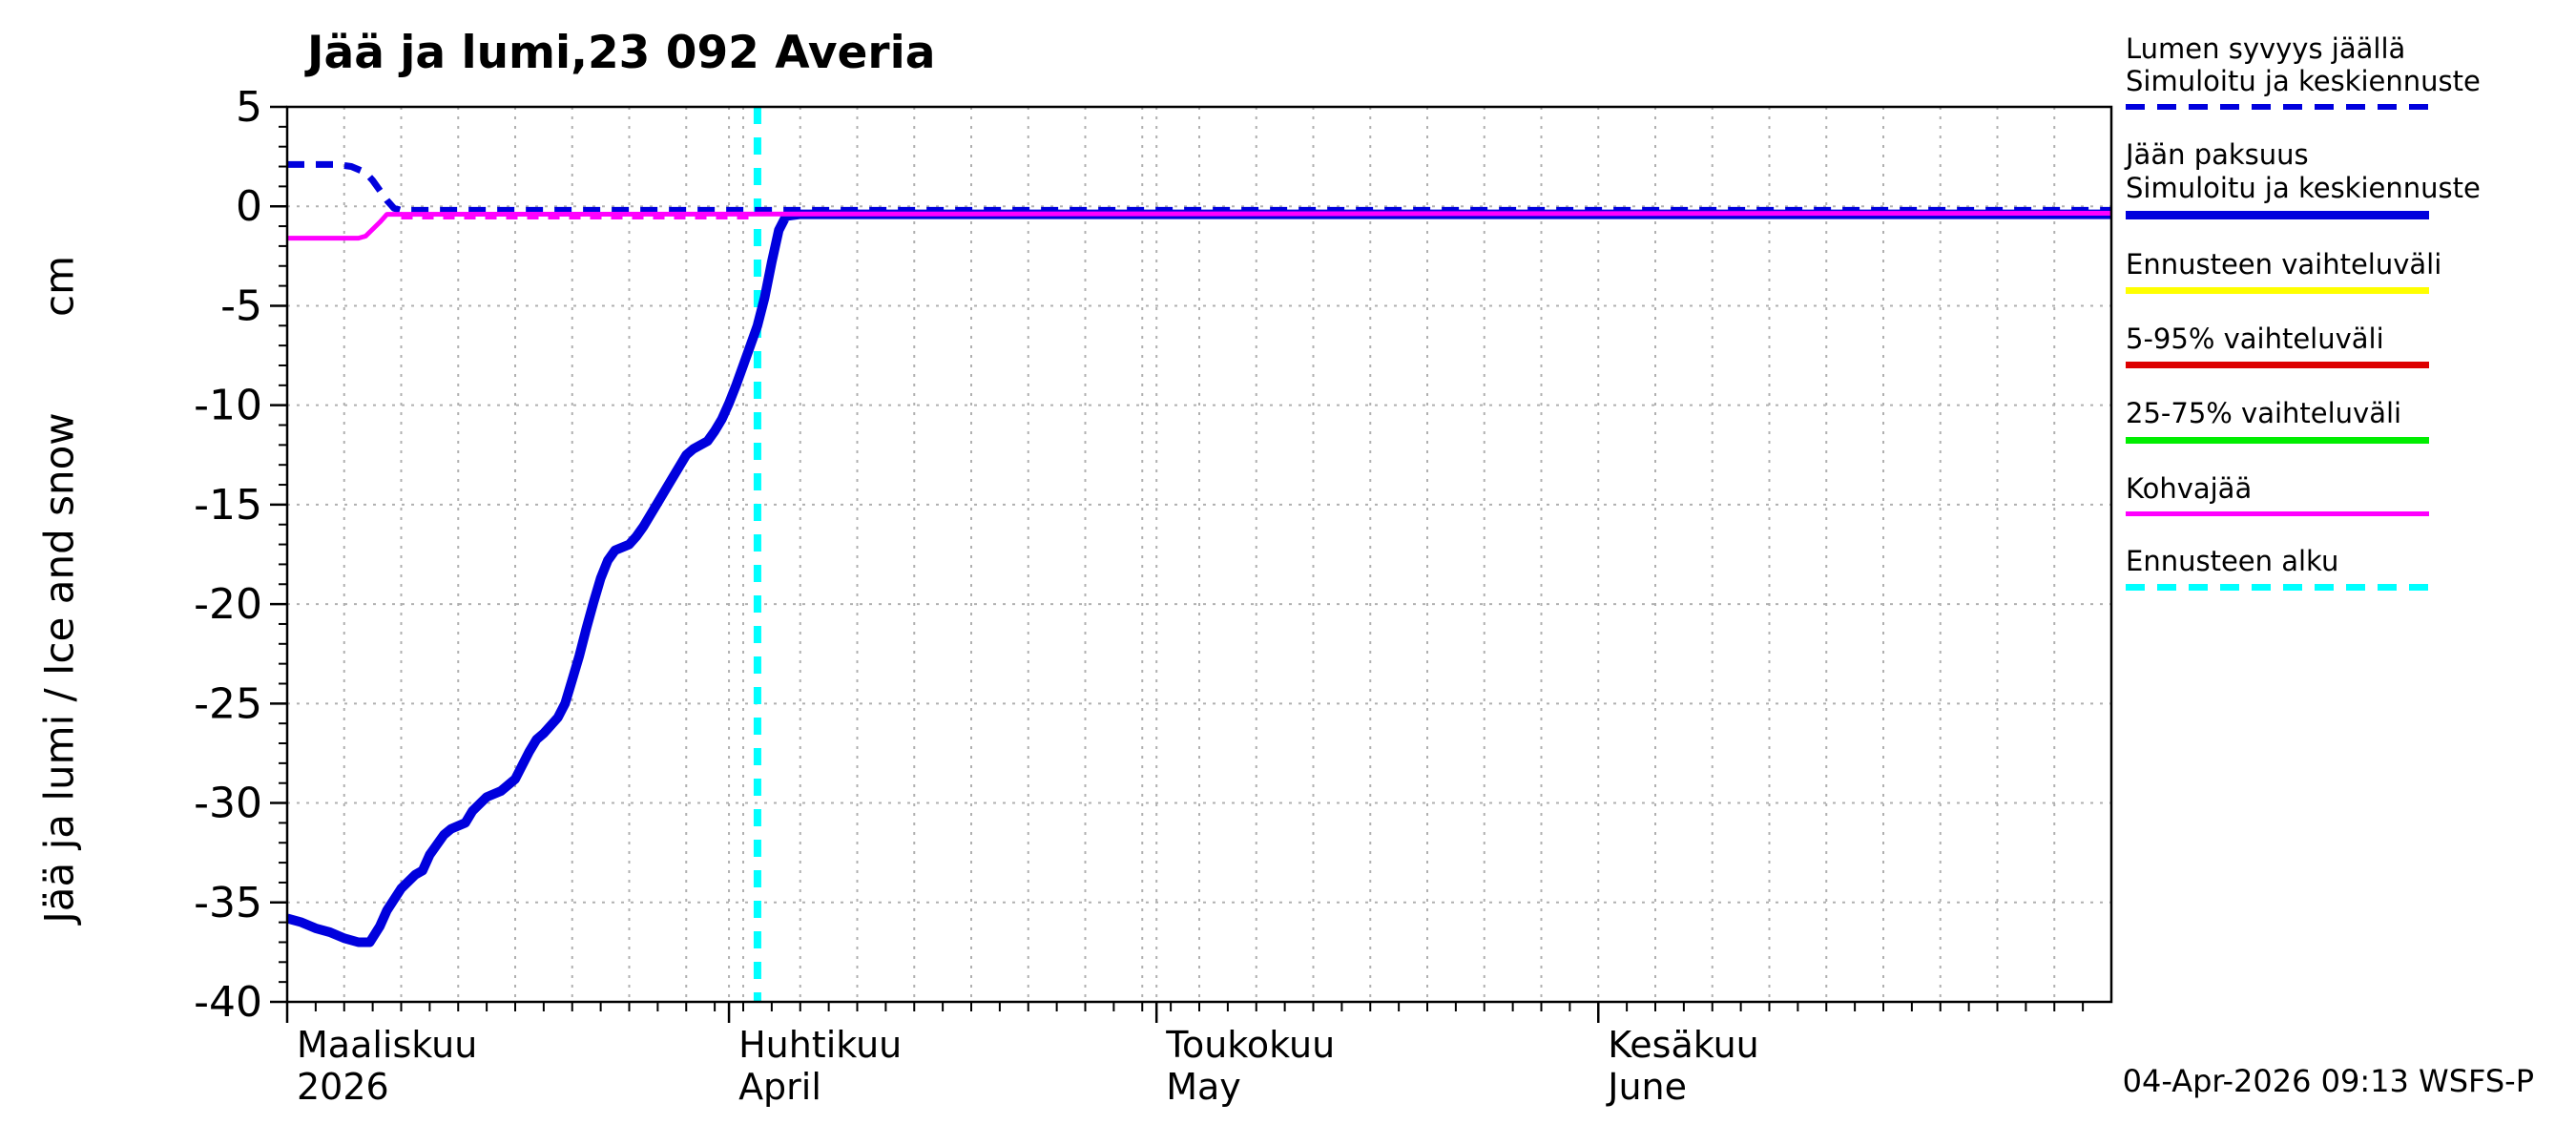 The image size is (2576, 1145). I want to click on legend-entry-6: Ennusteen alku, so click(2283, 568).